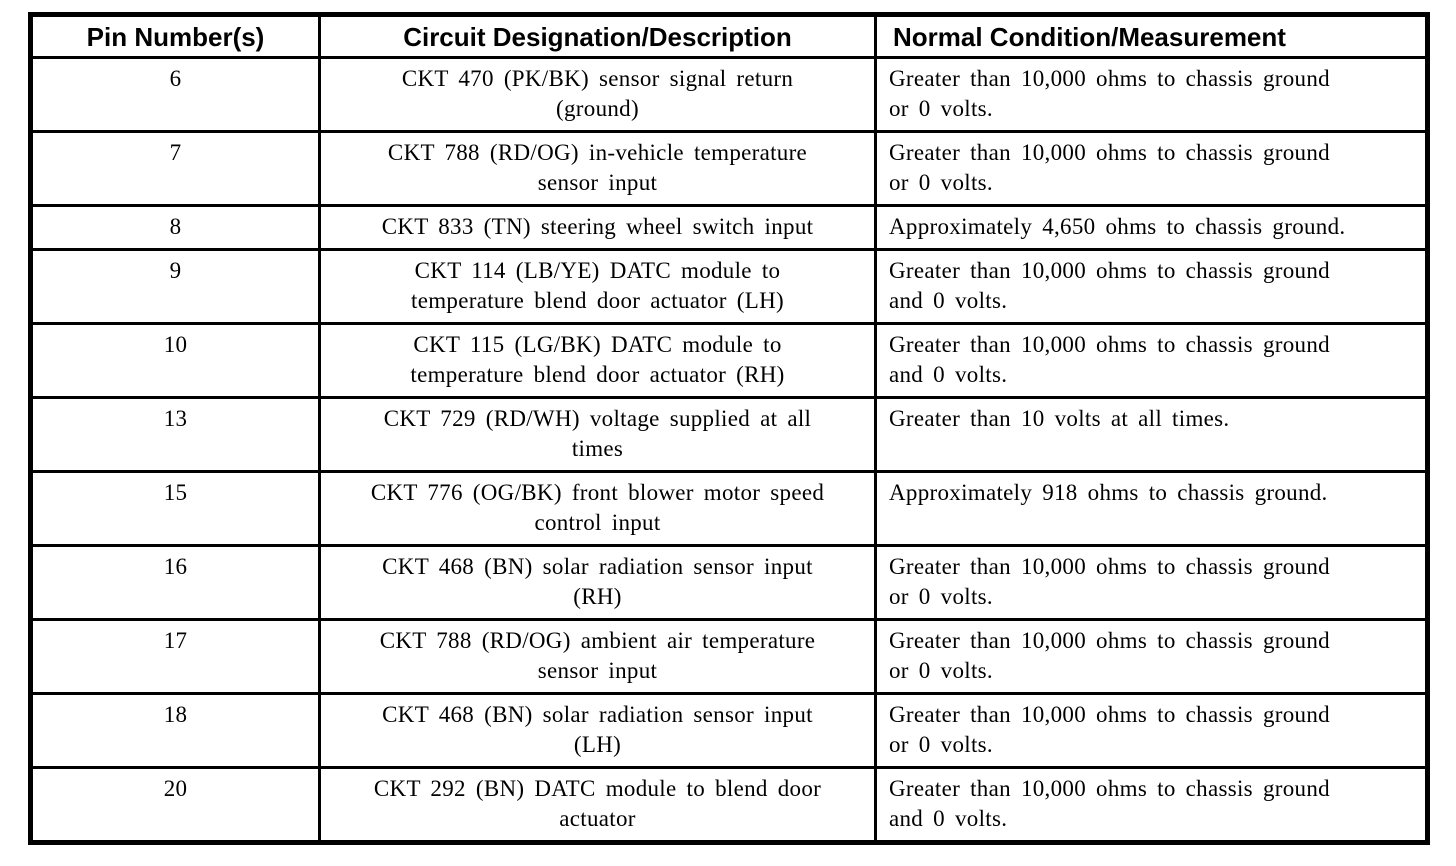 This screenshot has width=1456, height=866. I want to click on circuit-description-cell: CKT 833 (TN) steering wheel switch input, so click(597, 227).